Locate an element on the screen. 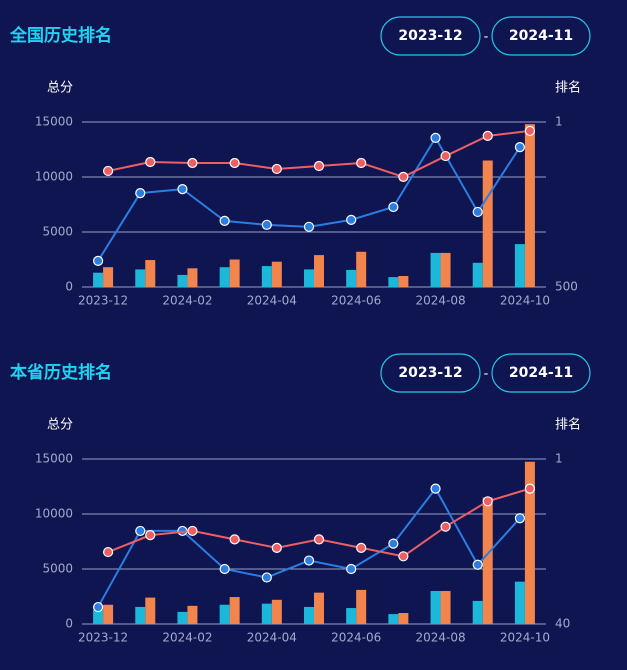  y2-axis-label: 排名 is located at coordinates (568, 425).